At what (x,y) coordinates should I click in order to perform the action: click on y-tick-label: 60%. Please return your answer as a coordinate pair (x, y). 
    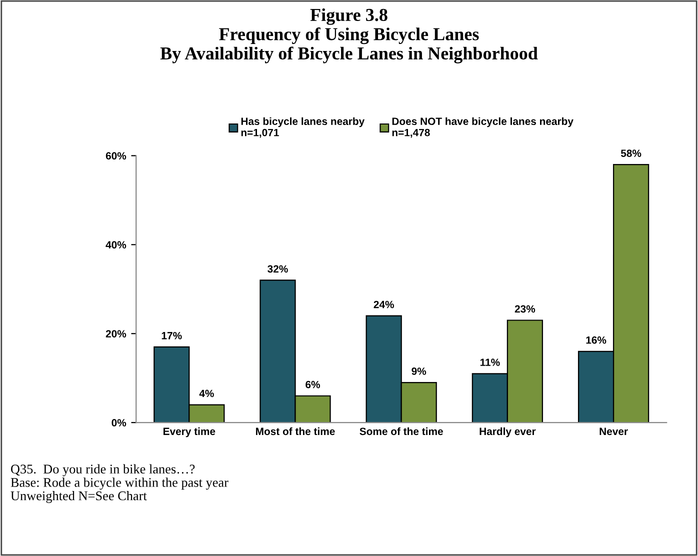
    Looking at the image, I should click on (116, 156).